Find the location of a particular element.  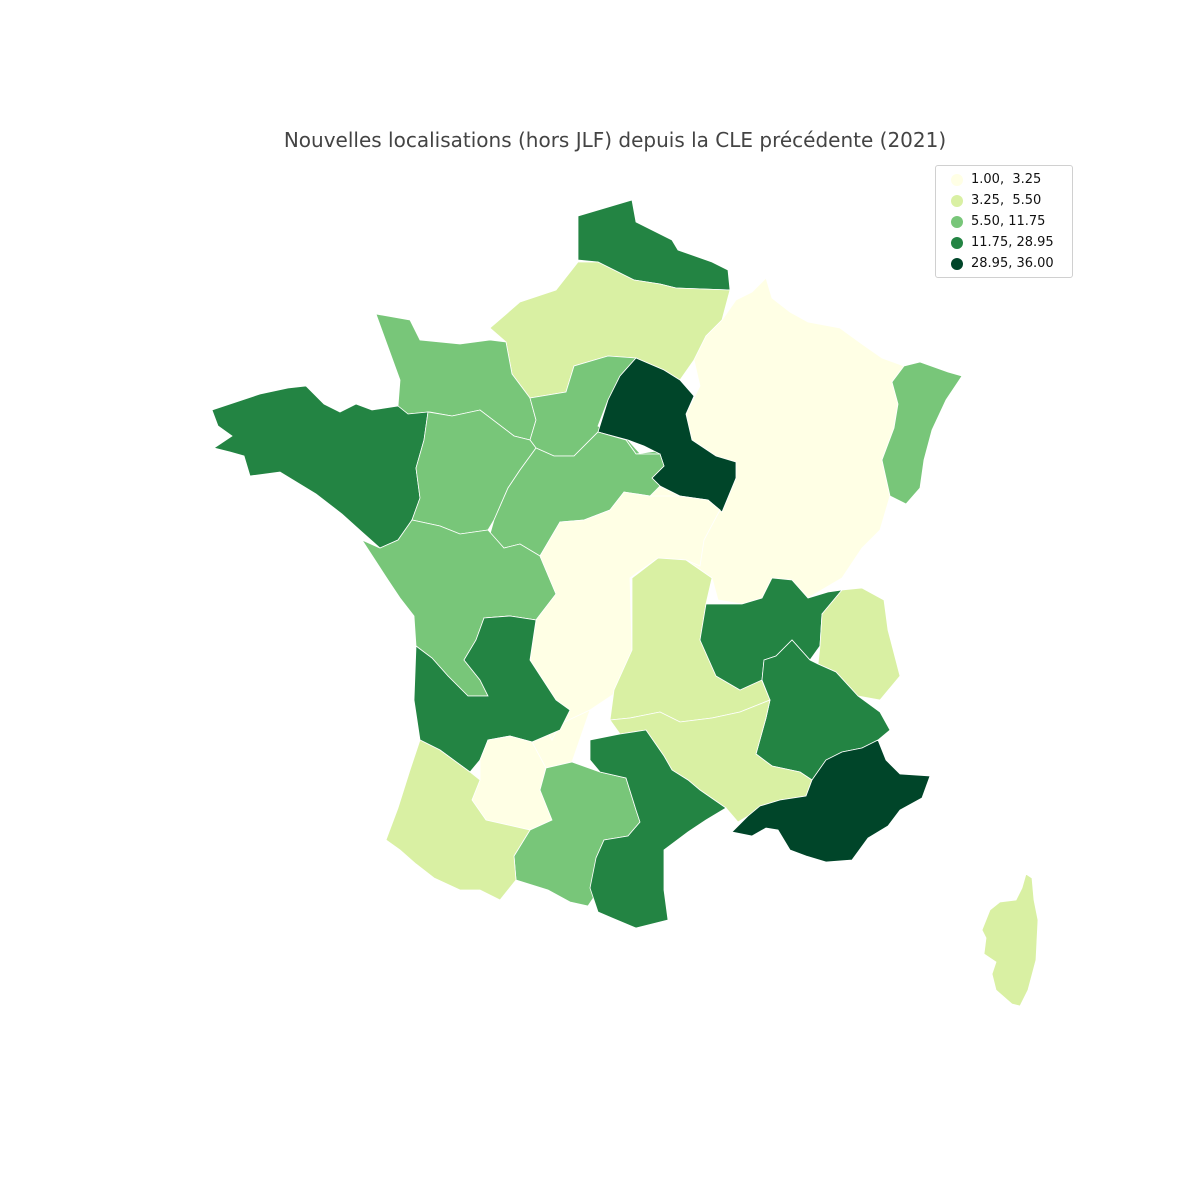

legend-label: 1.00, 3.25 is located at coordinates (1006, 179).